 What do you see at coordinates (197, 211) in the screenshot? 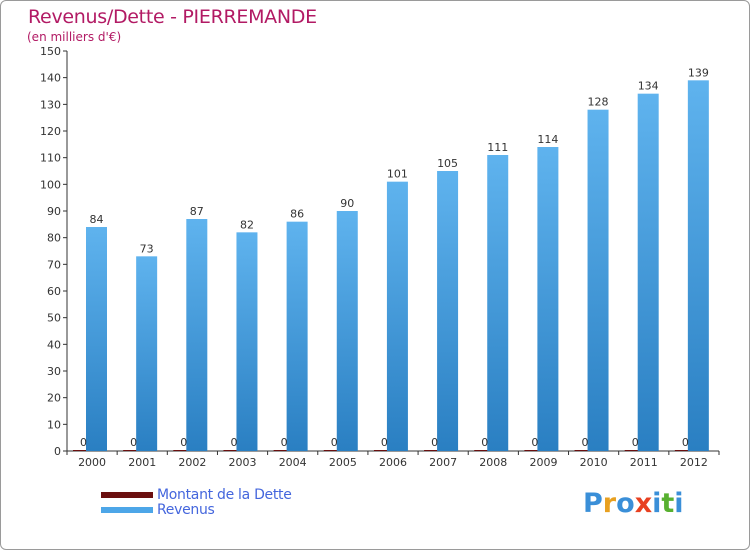
I see `data-label-revenus: 87` at bounding box center [197, 211].